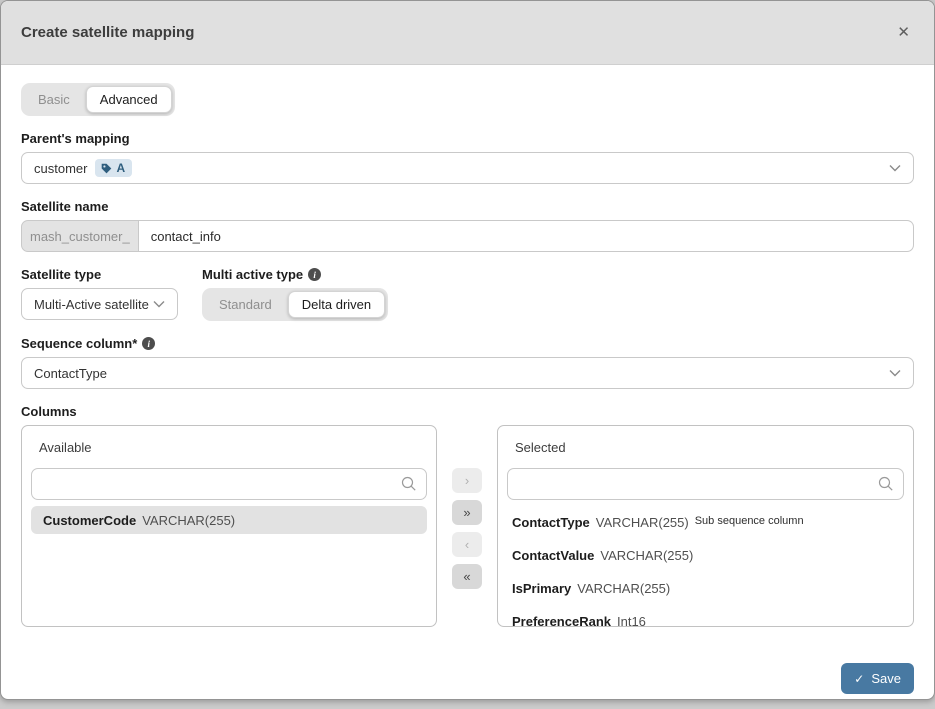 This screenshot has width=935, height=709. I want to click on option-delta-driven: Delta driven, so click(336, 304).